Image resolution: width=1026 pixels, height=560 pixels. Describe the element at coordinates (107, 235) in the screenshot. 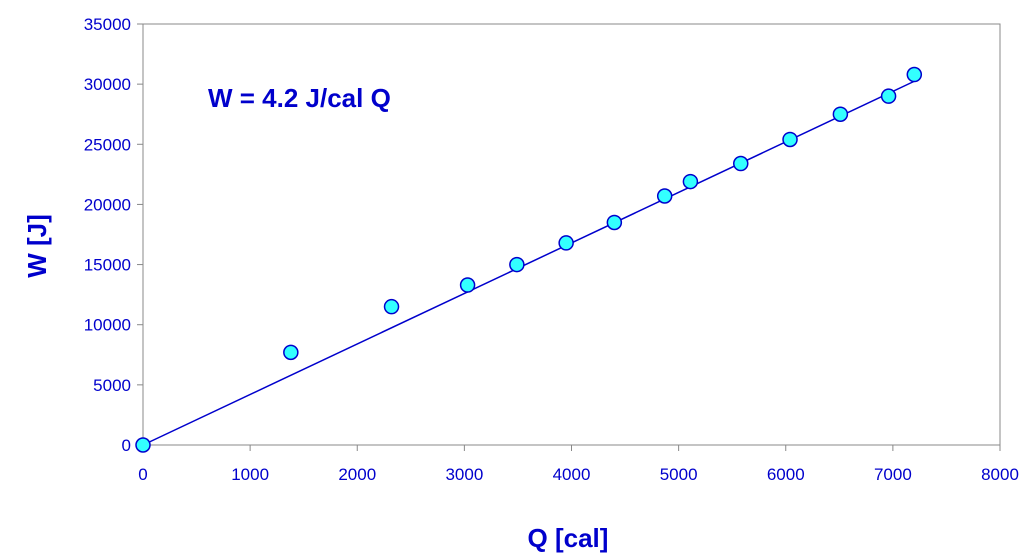

I see `y-tick-labels: 0 5000 10000 15000 20000 25000 30000 35000` at that location.